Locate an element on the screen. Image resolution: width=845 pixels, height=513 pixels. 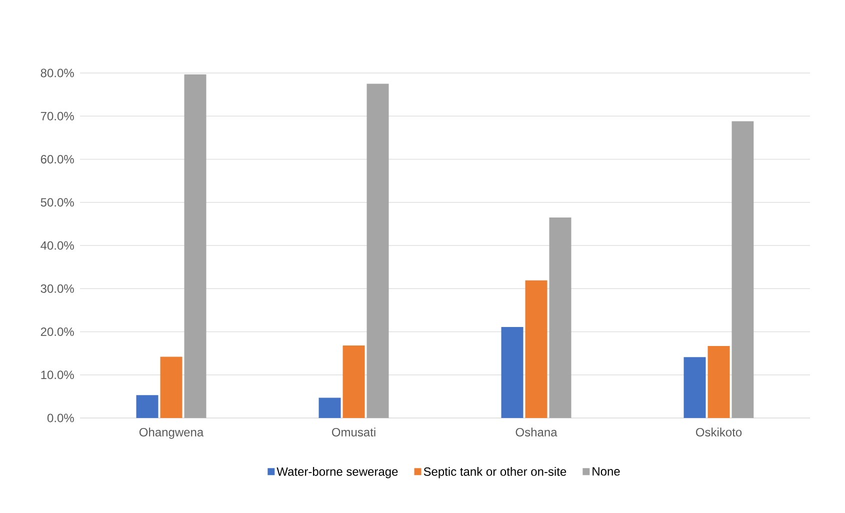
y-tick-label: 30.0% is located at coordinates (57, 288).